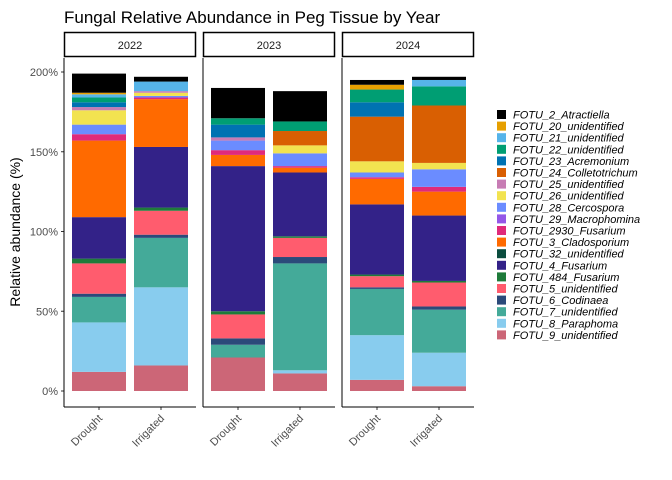  I want to click on y-tick-label: 200%, so click(44, 73).